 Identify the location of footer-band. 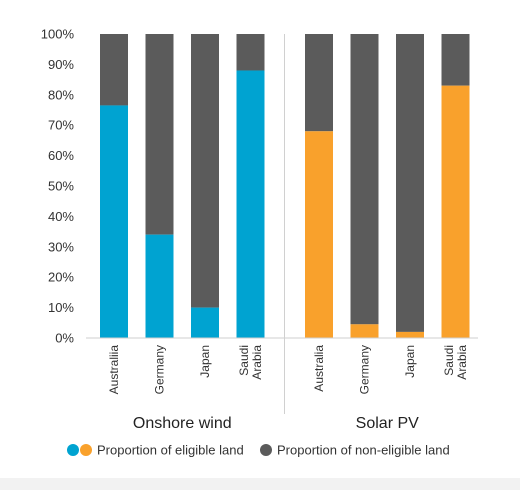
(260, 484).